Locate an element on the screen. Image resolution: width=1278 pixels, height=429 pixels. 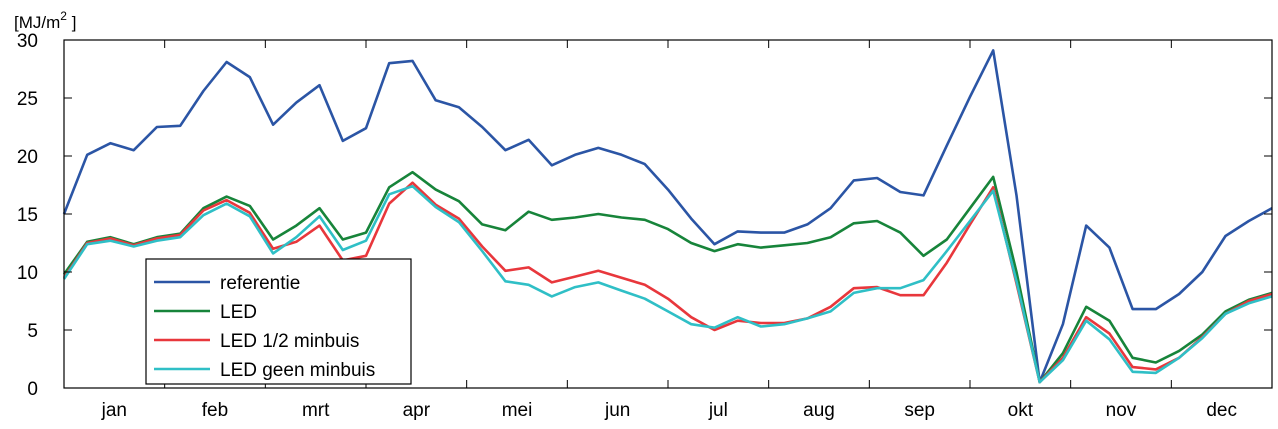
legend-label-2: LED is located at coordinates (238, 312).